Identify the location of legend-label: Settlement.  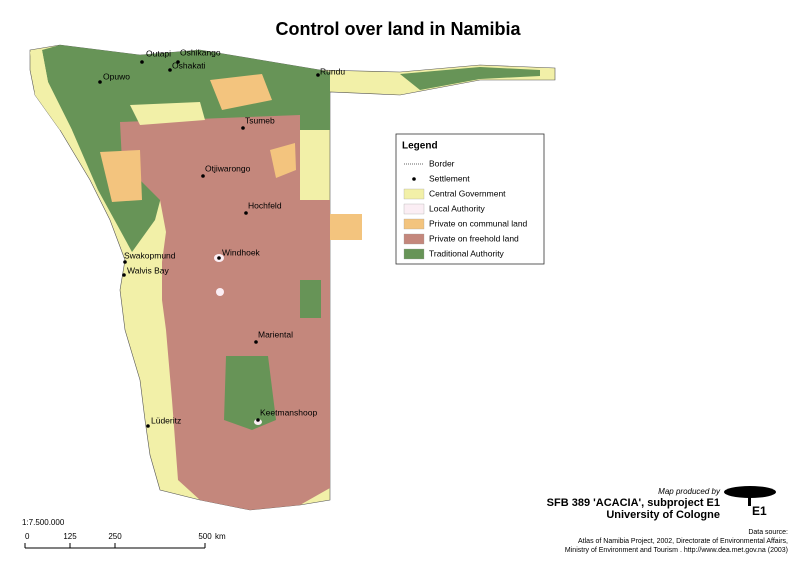
(449, 178).